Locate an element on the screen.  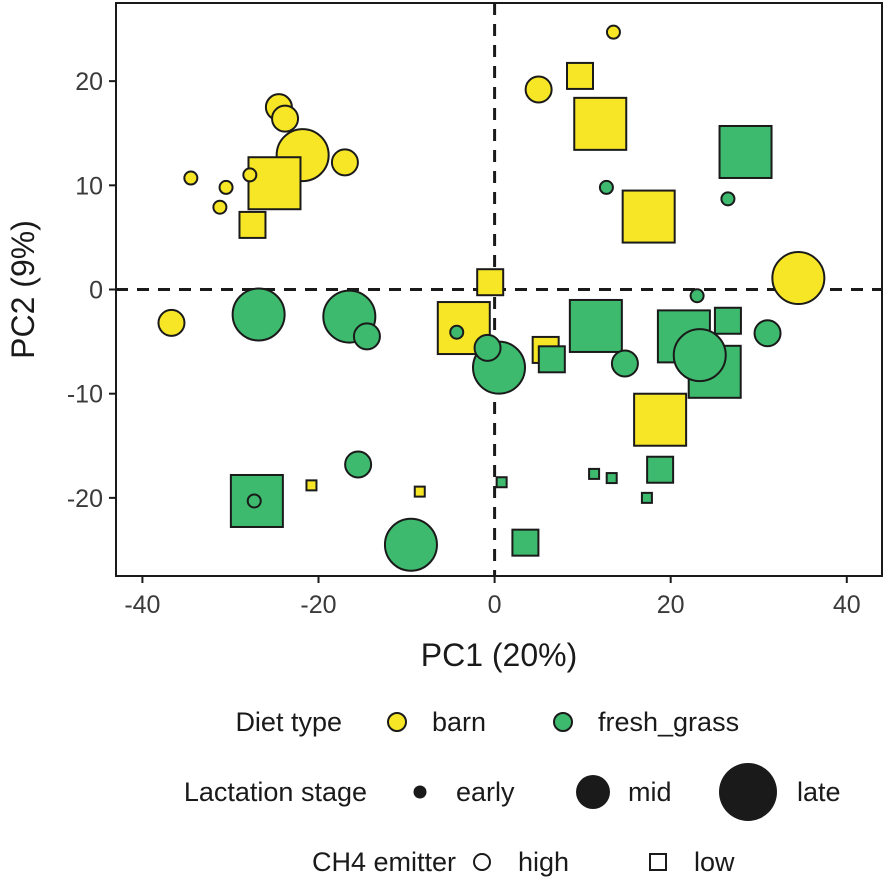
x-tick-label--40: -40 is located at coordinates (142, 605).